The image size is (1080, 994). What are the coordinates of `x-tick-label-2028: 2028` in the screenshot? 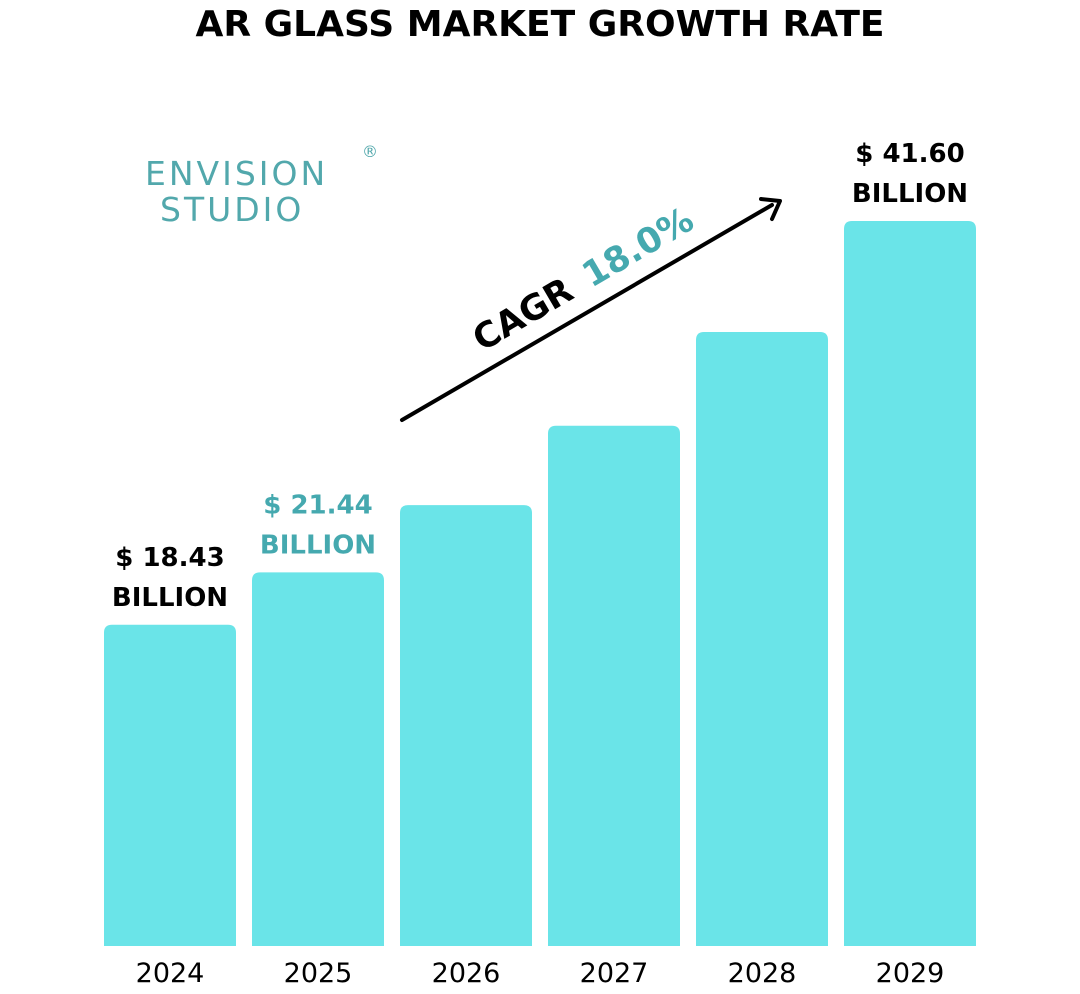 It's located at (762, 973).